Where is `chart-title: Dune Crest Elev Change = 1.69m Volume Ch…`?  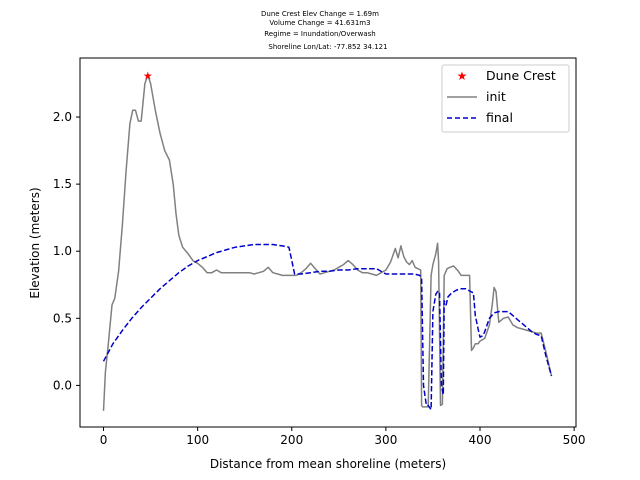
chart-title: Dune Crest Elev Change = 1.69m Volume Ch… is located at coordinates (324, 30).